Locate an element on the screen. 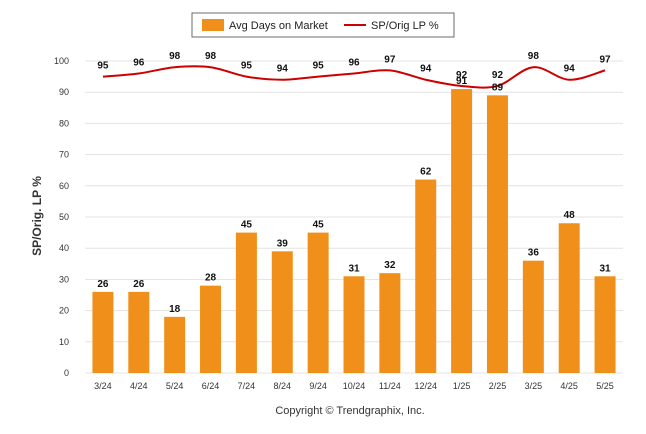 This screenshot has width=646, height=434. x-tick-label: 4/25 is located at coordinates (569, 386).